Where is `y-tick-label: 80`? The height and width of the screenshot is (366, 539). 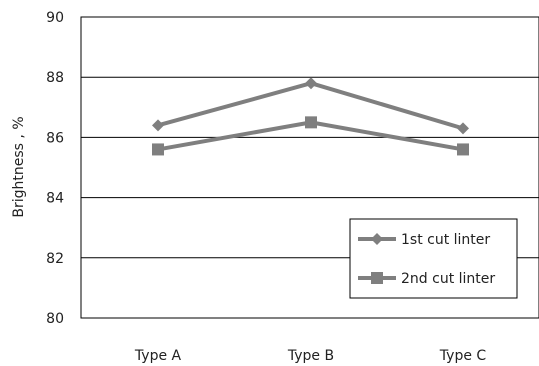
y-tick-label: 80 is located at coordinates (55, 319).